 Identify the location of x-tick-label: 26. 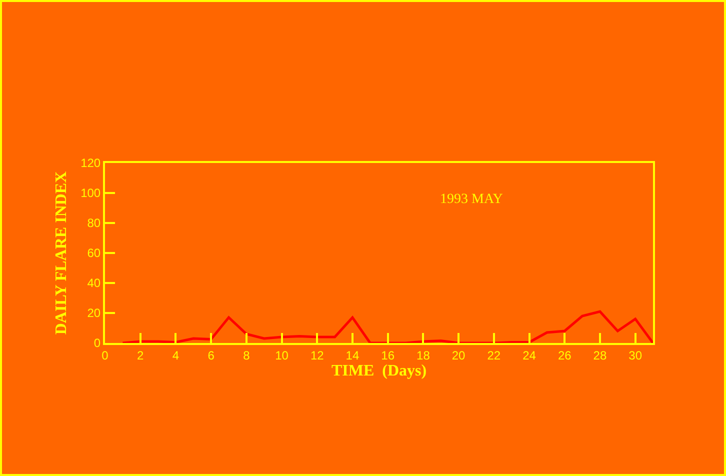
(565, 355).